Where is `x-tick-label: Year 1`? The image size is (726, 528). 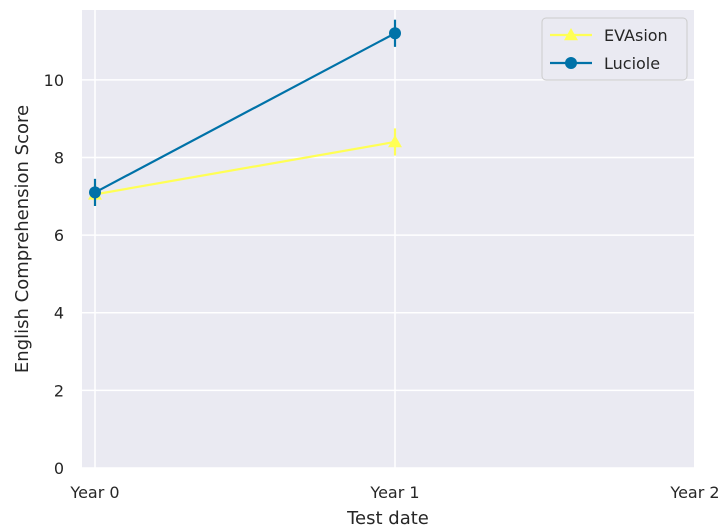
x-tick-label: Year 1 is located at coordinates (394, 492).